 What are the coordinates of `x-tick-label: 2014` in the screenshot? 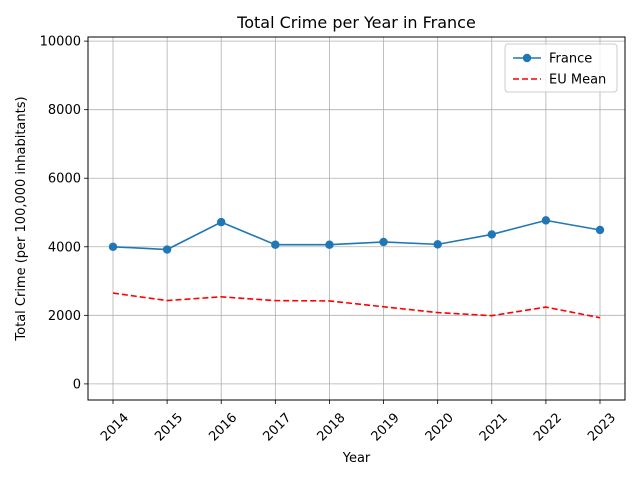 It's located at (115, 427).